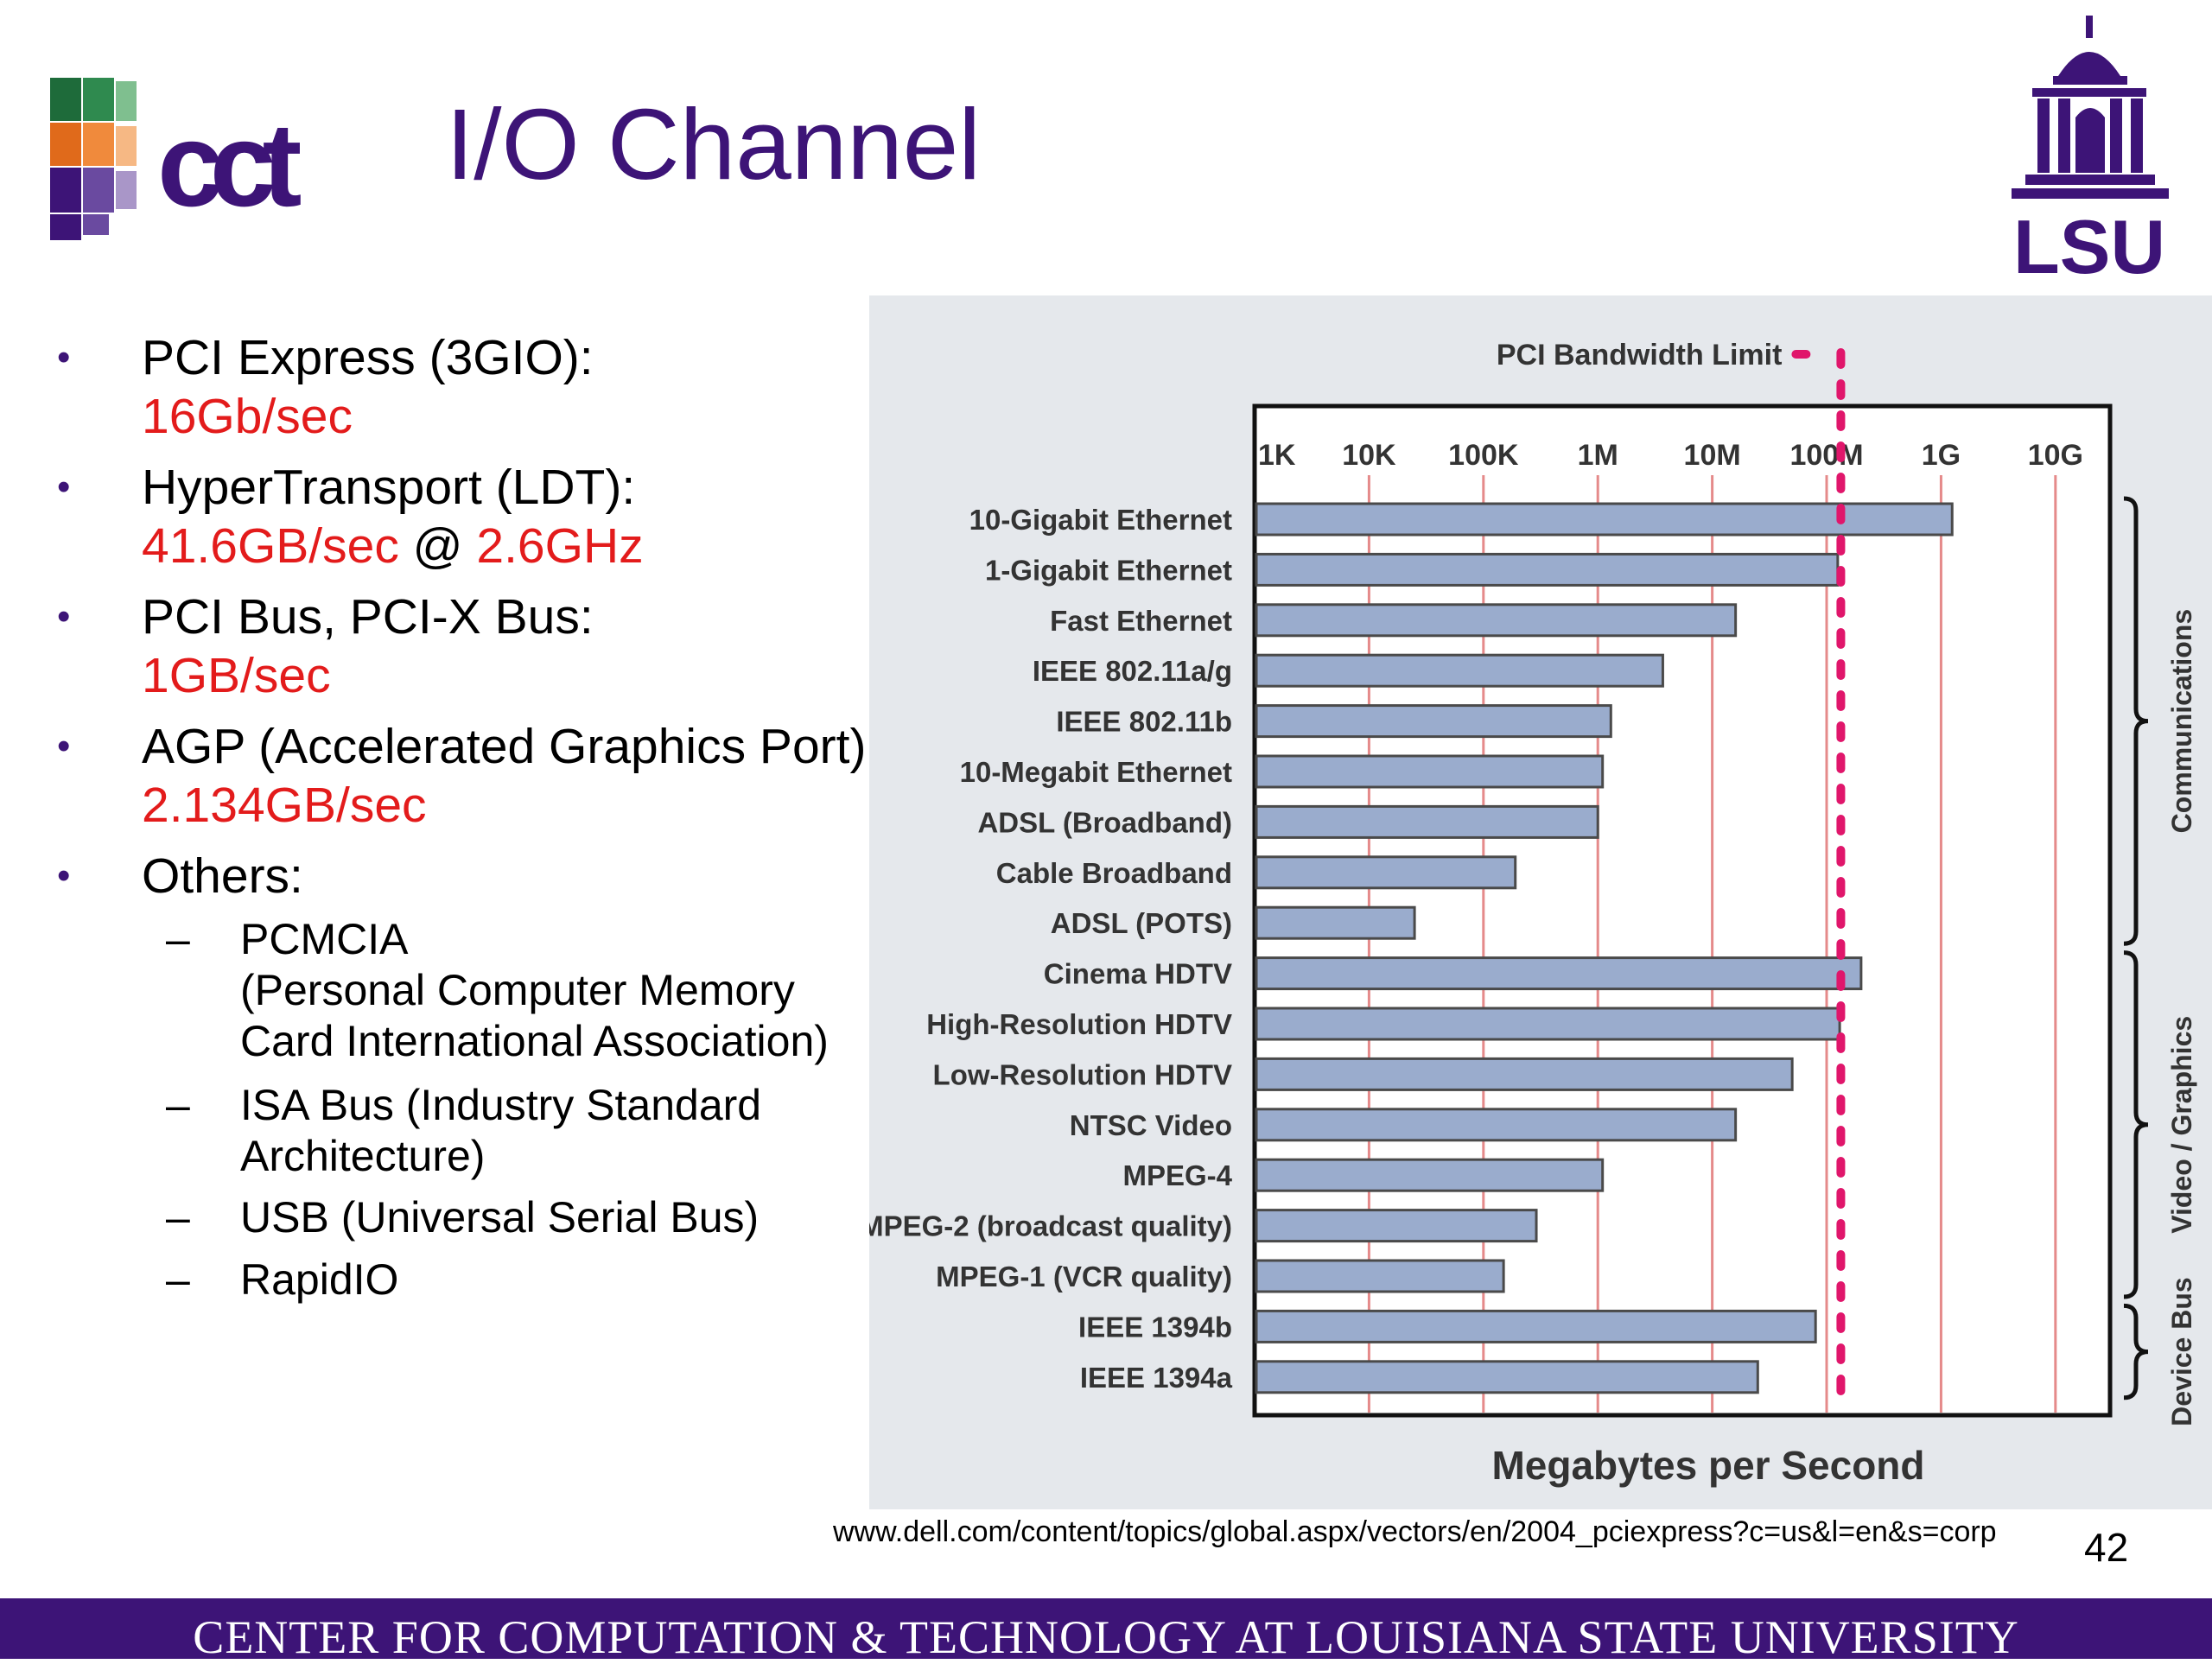  What do you see at coordinates (1114, 873) in the screenshot?
I see `category-label: Cable Broadband` at bounding box center [1114, 873].